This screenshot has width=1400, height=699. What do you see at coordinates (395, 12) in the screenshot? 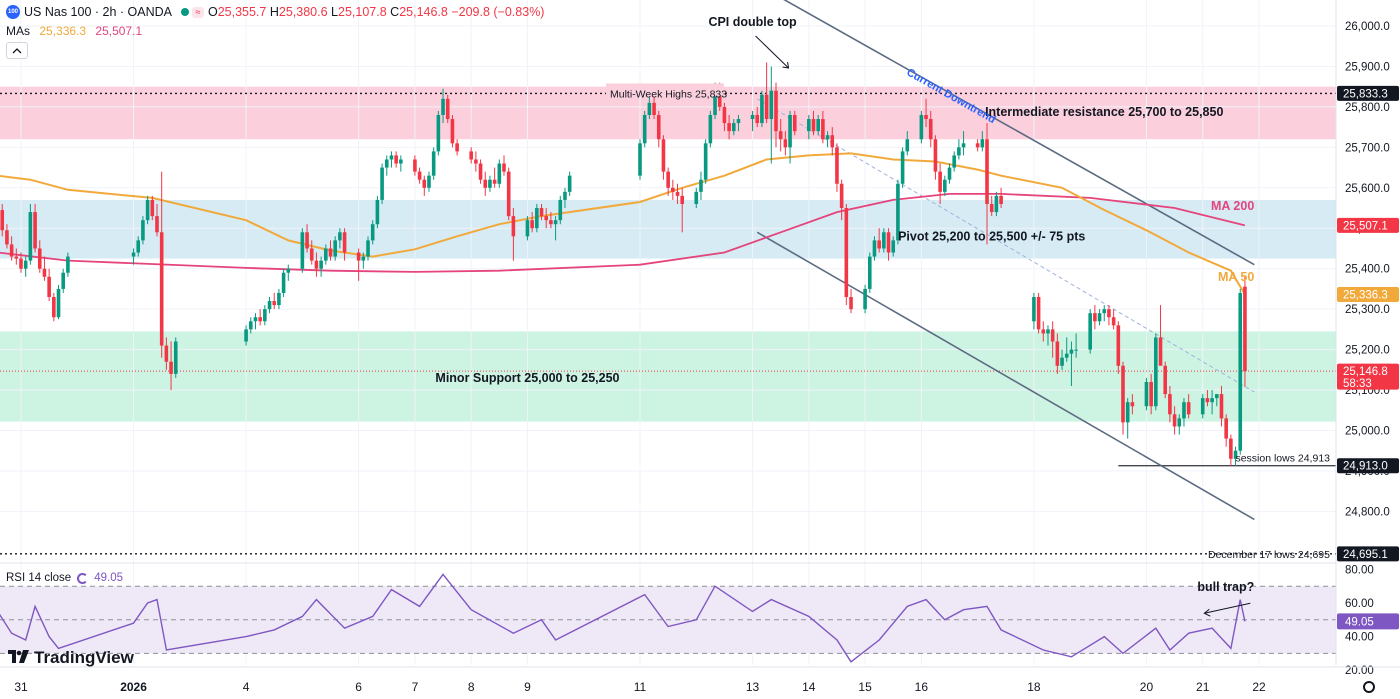
I see `close-label: C` at bounding box center [395, 12].